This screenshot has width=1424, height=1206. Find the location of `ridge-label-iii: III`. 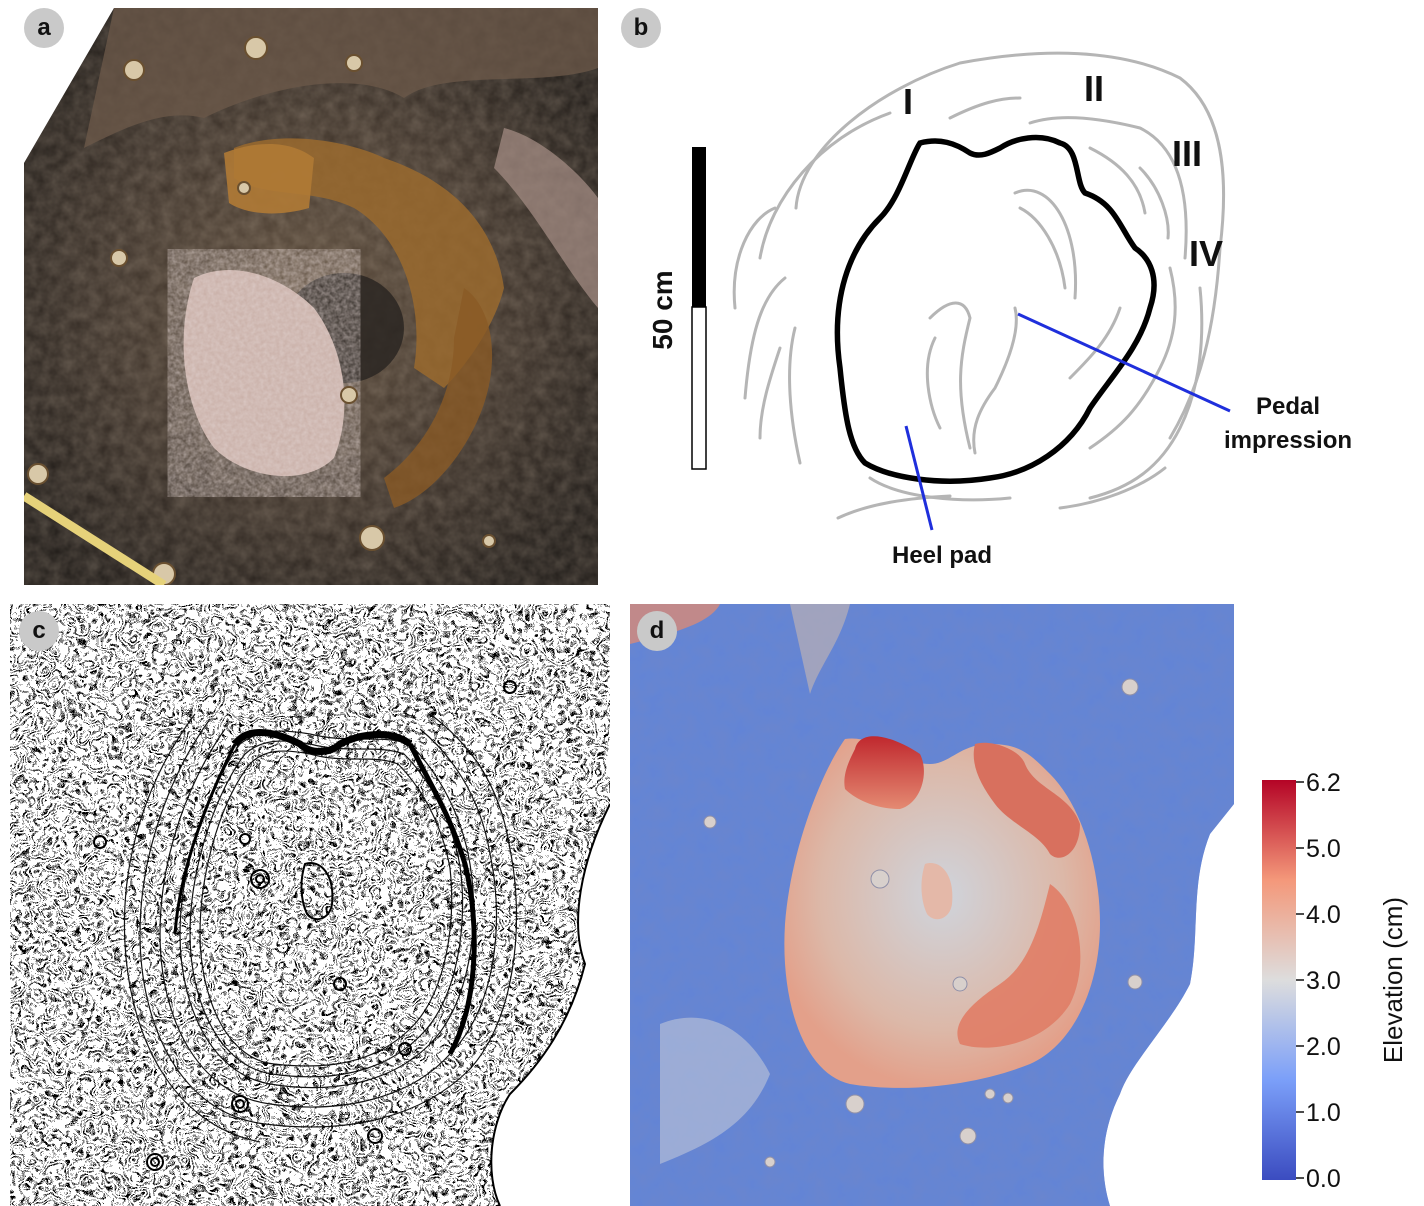

ridge-label-iii: III is located at coordinates (1187, 153).